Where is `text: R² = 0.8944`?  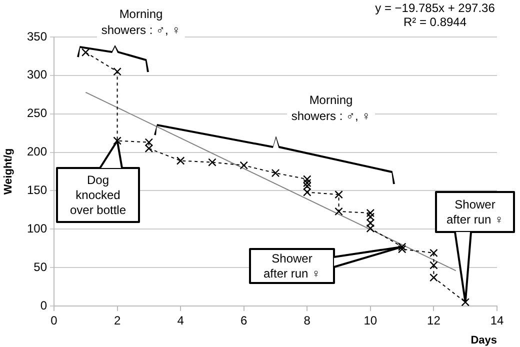
text: R² = 0.8944 is located at coordinates (435, 22).